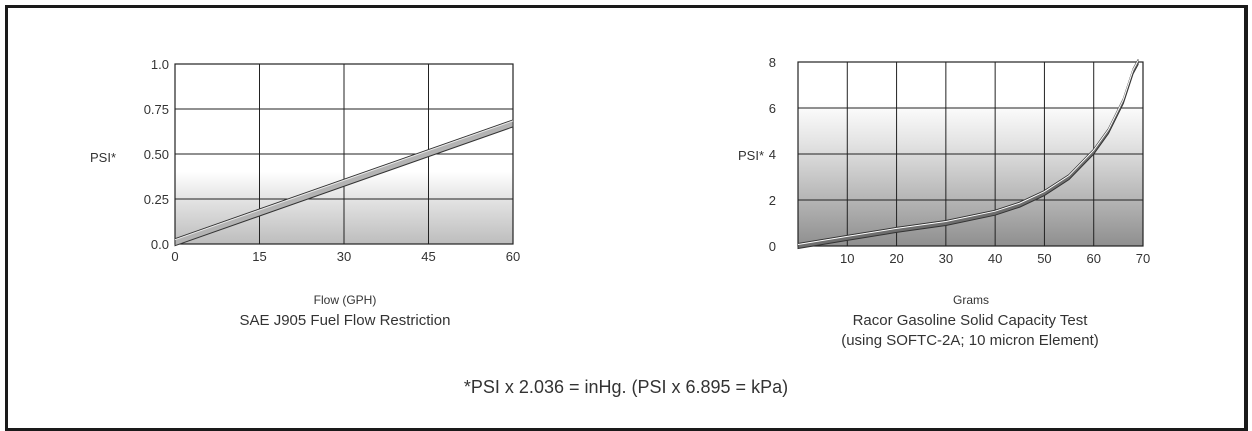 This screenshot has height=431, width=1252. What do you see at coordinates (160, 64) in the screenshot?
I see `chart1-y-tick-label: 1.0` at bounding box center [160, 64].